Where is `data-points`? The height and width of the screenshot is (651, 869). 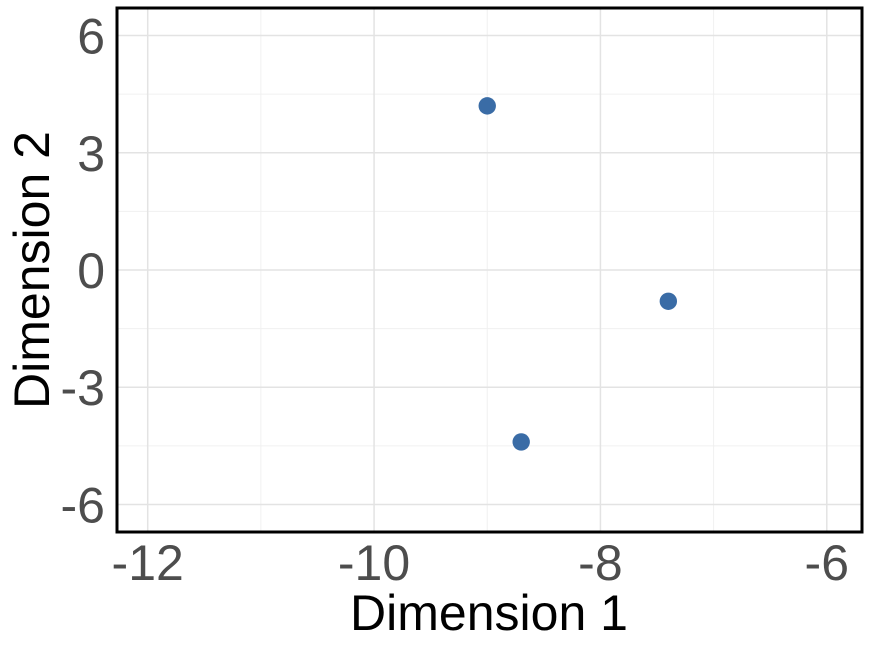
data-points is located at coordinates (578, 274).